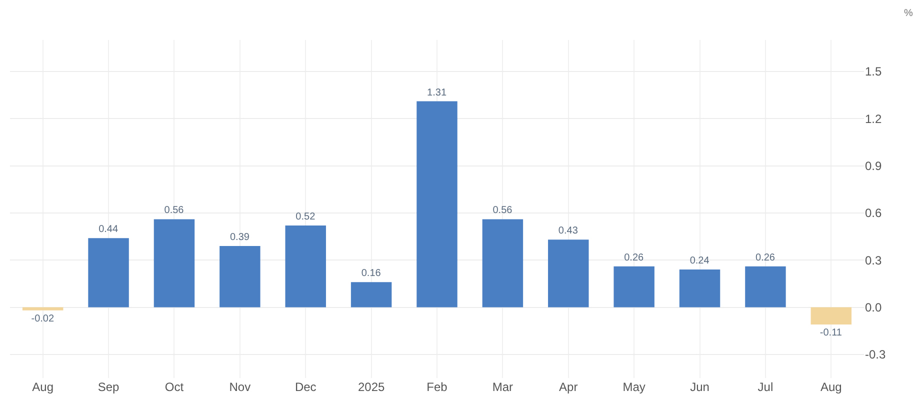 Image resolution: width=914 pixels, height=418 pixels. What do you see at coordinates (634, 387) in the screenshot?
I see `x-tick-label: May` at bounding box center [634, 387].